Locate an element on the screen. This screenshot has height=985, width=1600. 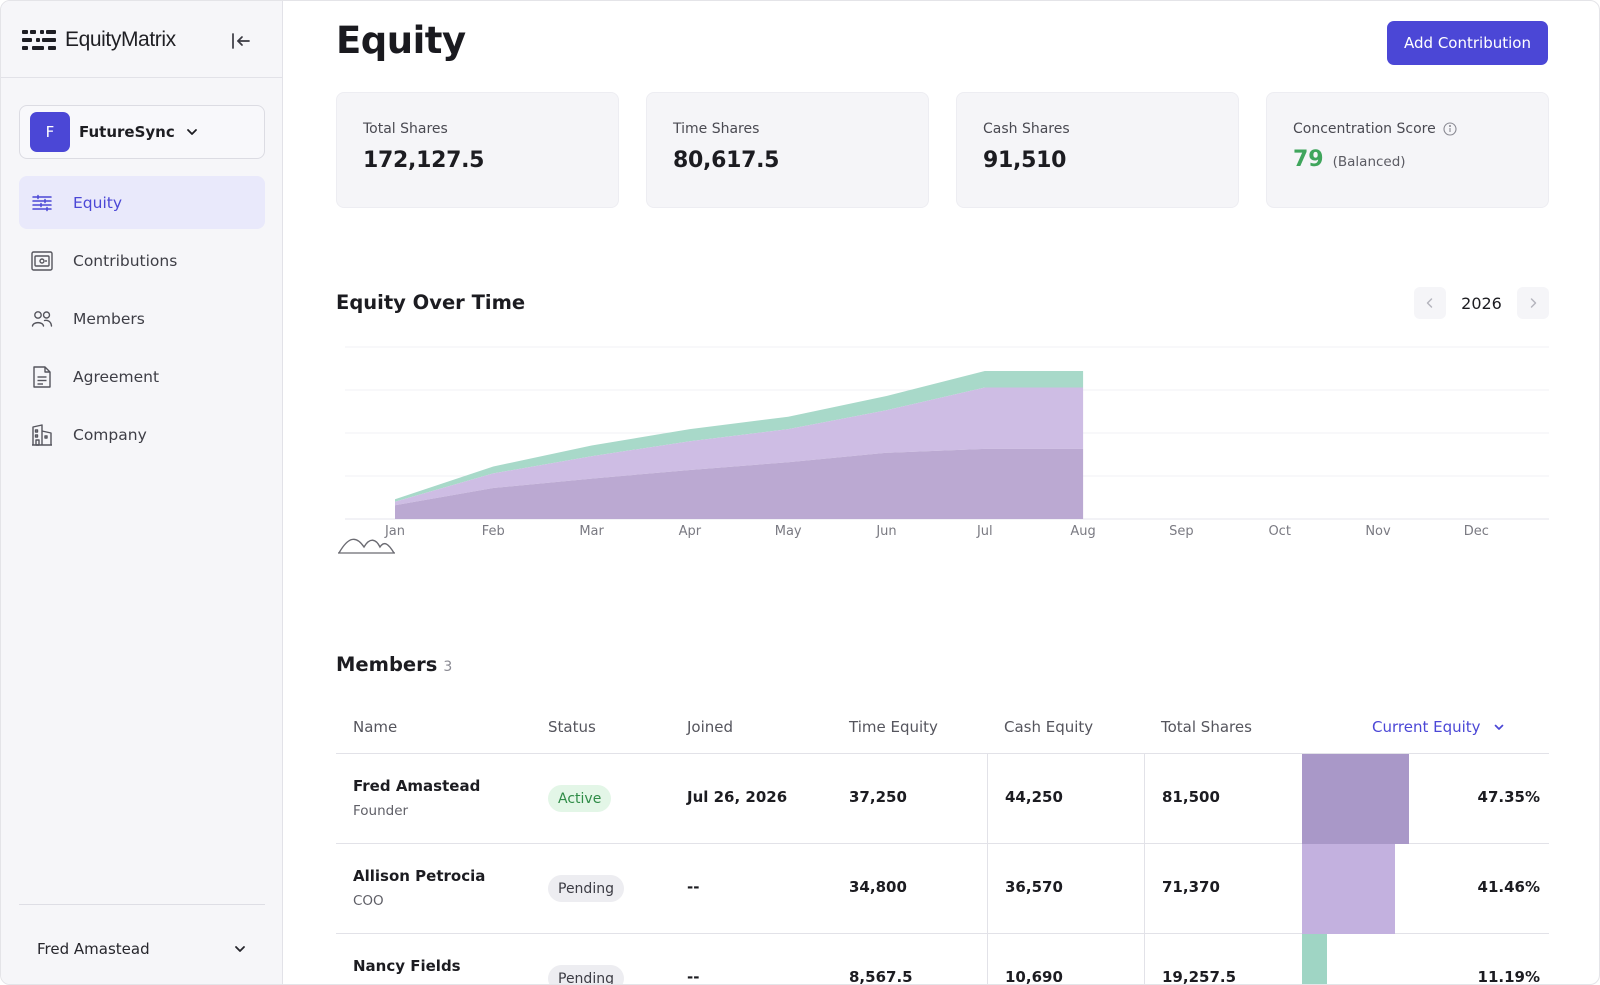
stat-card-cash-shares: Cash Shares 91,510 is located at coordinates (1097, 150).